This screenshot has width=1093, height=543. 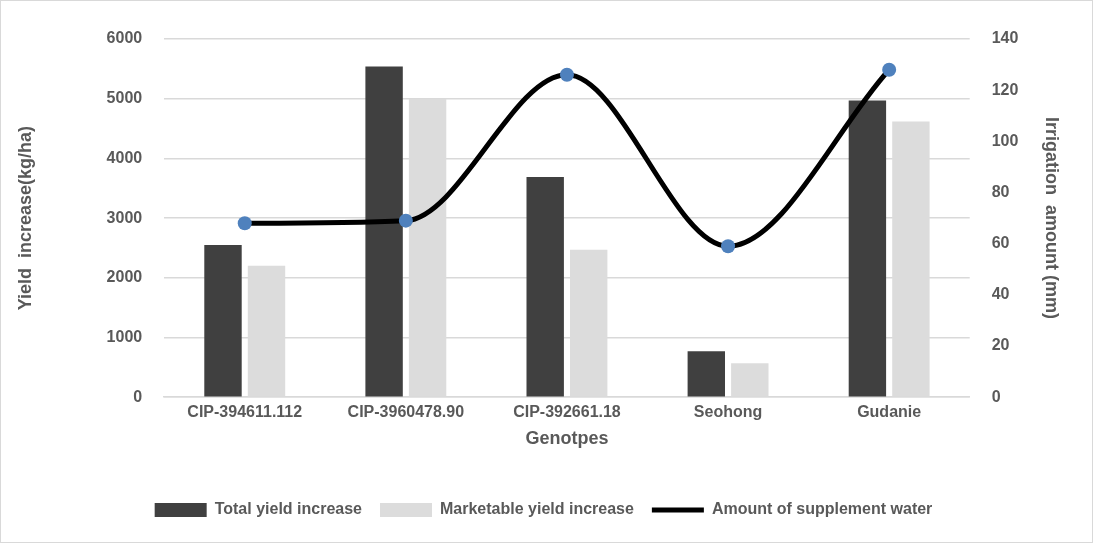 What do you see at coordinates (822, 509) in the screenshot?
I see `legend-label: Amount of supplement water` at bounding box center [822, 509].